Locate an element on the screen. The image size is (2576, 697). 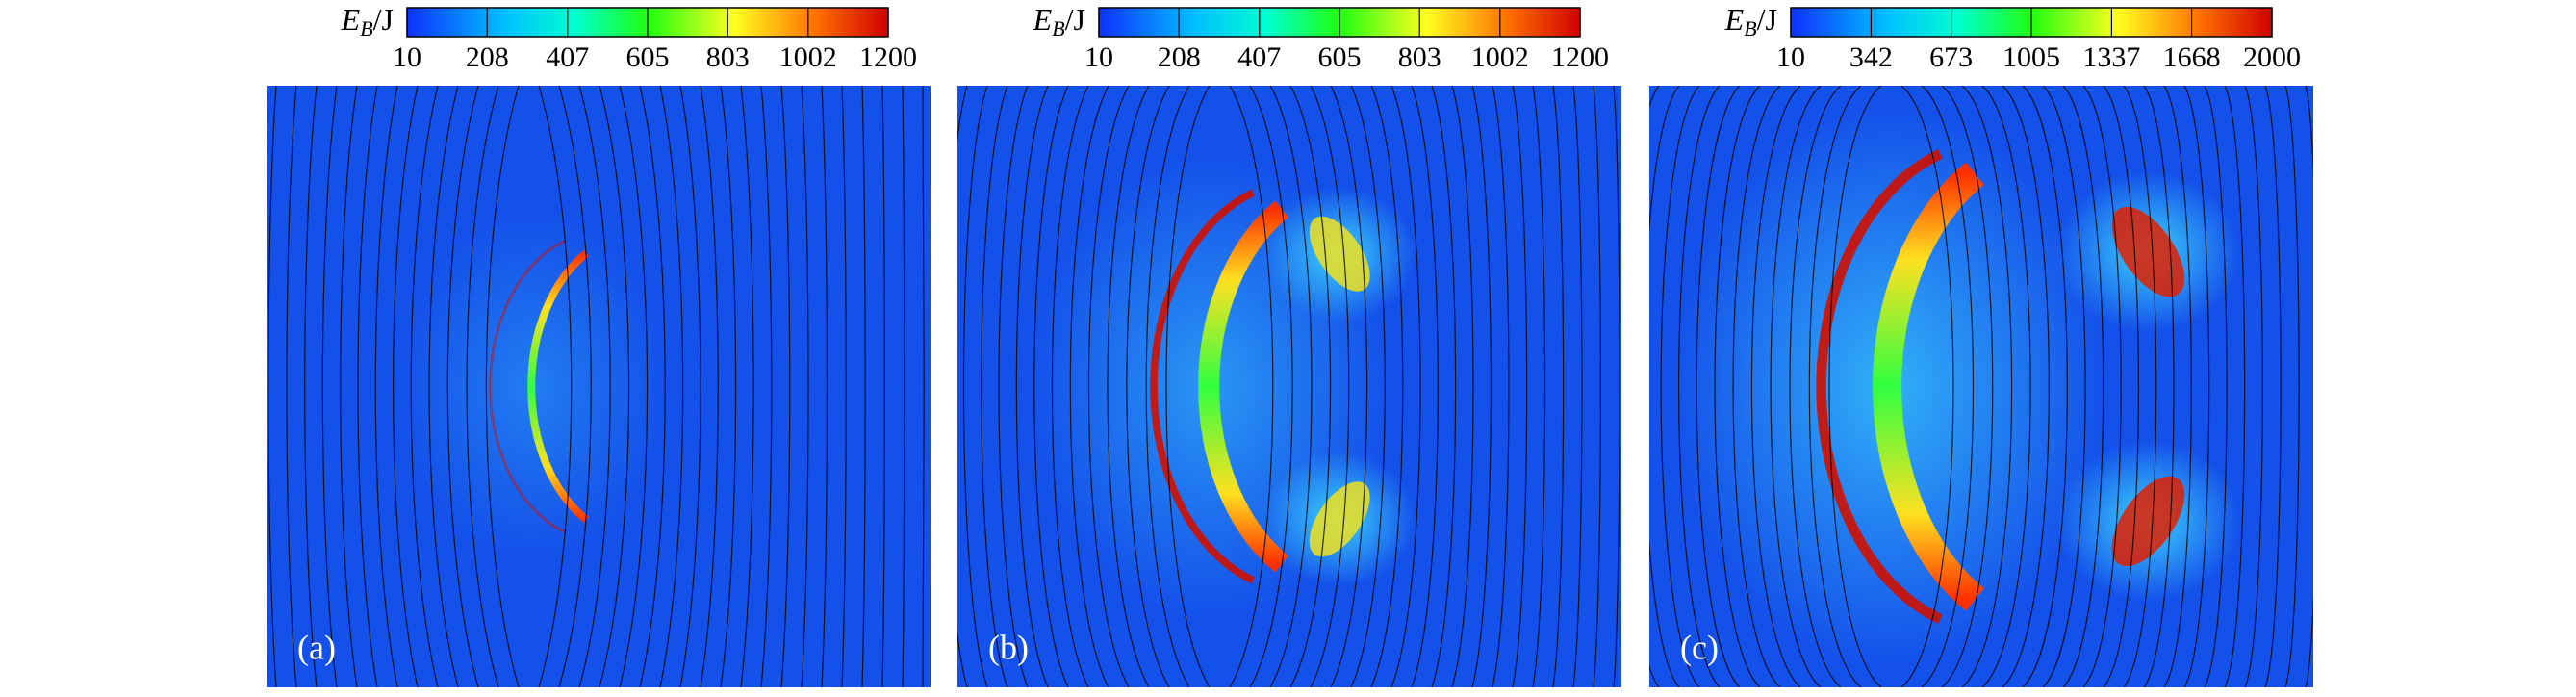
colorbar-title: EB/J is located at coordinates (367, 21).